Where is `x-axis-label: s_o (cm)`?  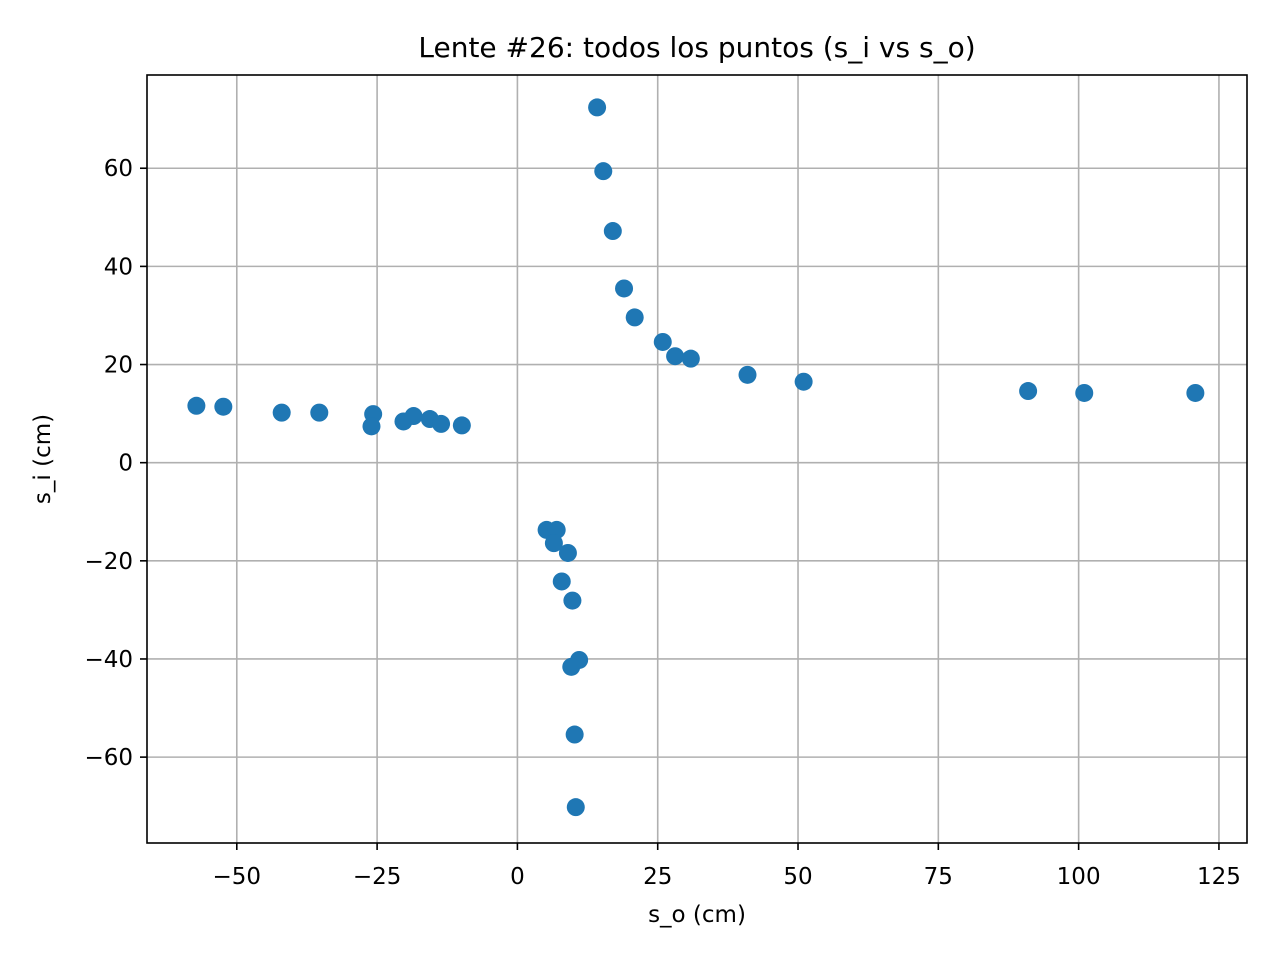
x-axis-label: s_o (cm) is located at coordinates (697, 915).